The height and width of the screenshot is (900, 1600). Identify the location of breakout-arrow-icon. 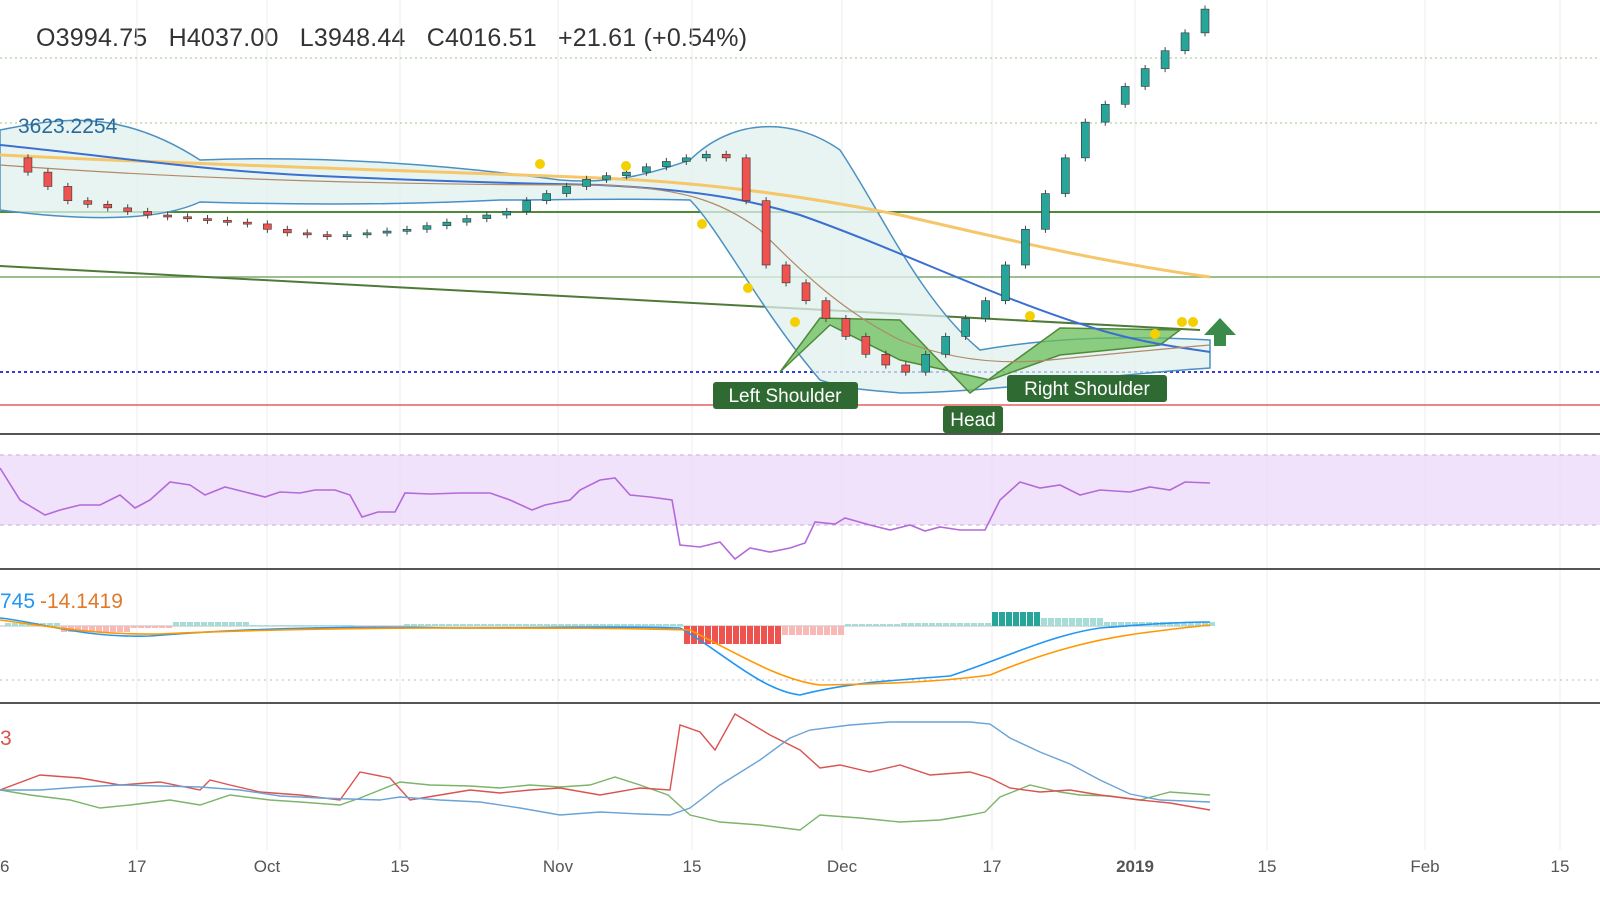
(1220, 332).